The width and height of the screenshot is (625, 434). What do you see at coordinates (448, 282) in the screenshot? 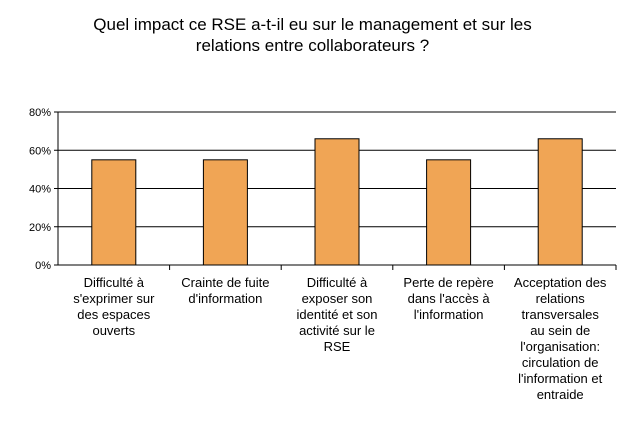
I see `x-tick-label-3-line-0: Perte de repère` at bounding box center [448, 282].